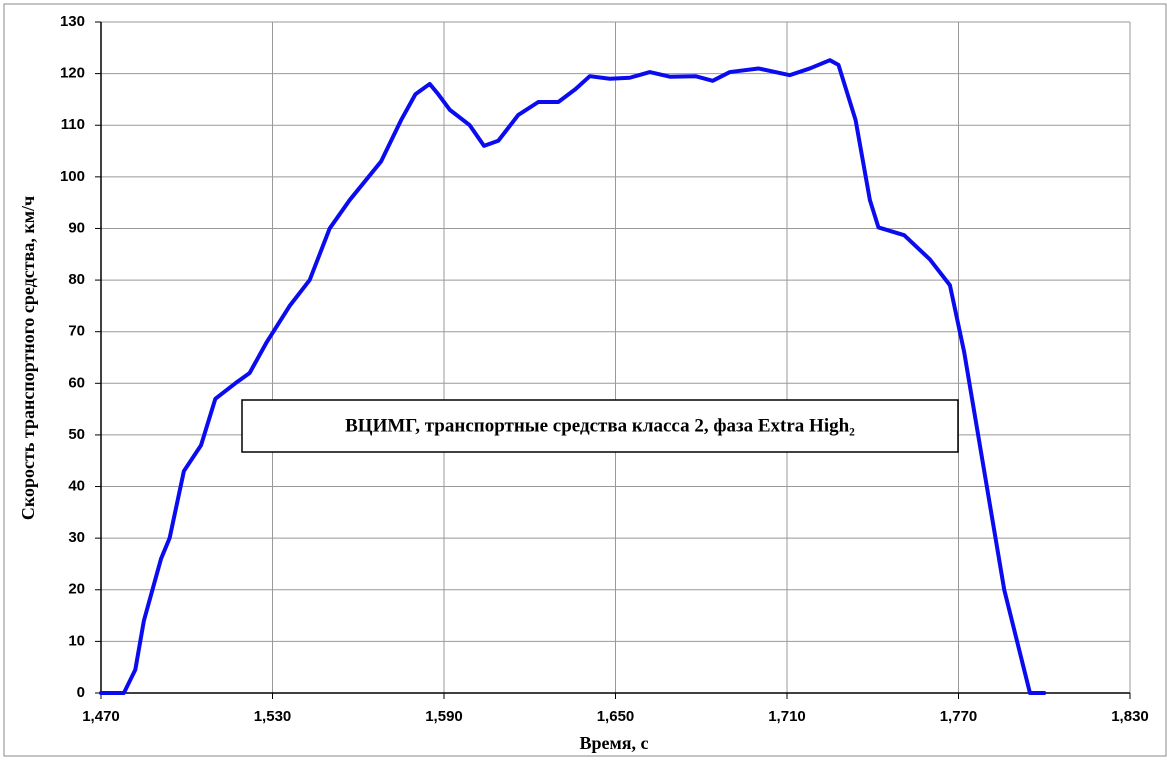  What do you see at coordinates (76, 640) in the screenshot?
I see `y-tick-label: 10` at bounding box center [76, 640].